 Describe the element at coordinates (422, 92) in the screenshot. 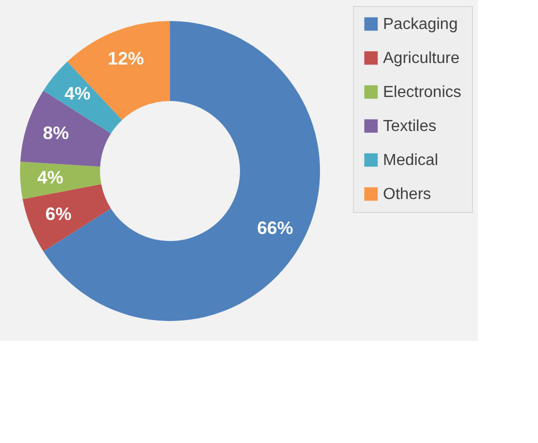

I see `legend-label: Electronics` at that location.